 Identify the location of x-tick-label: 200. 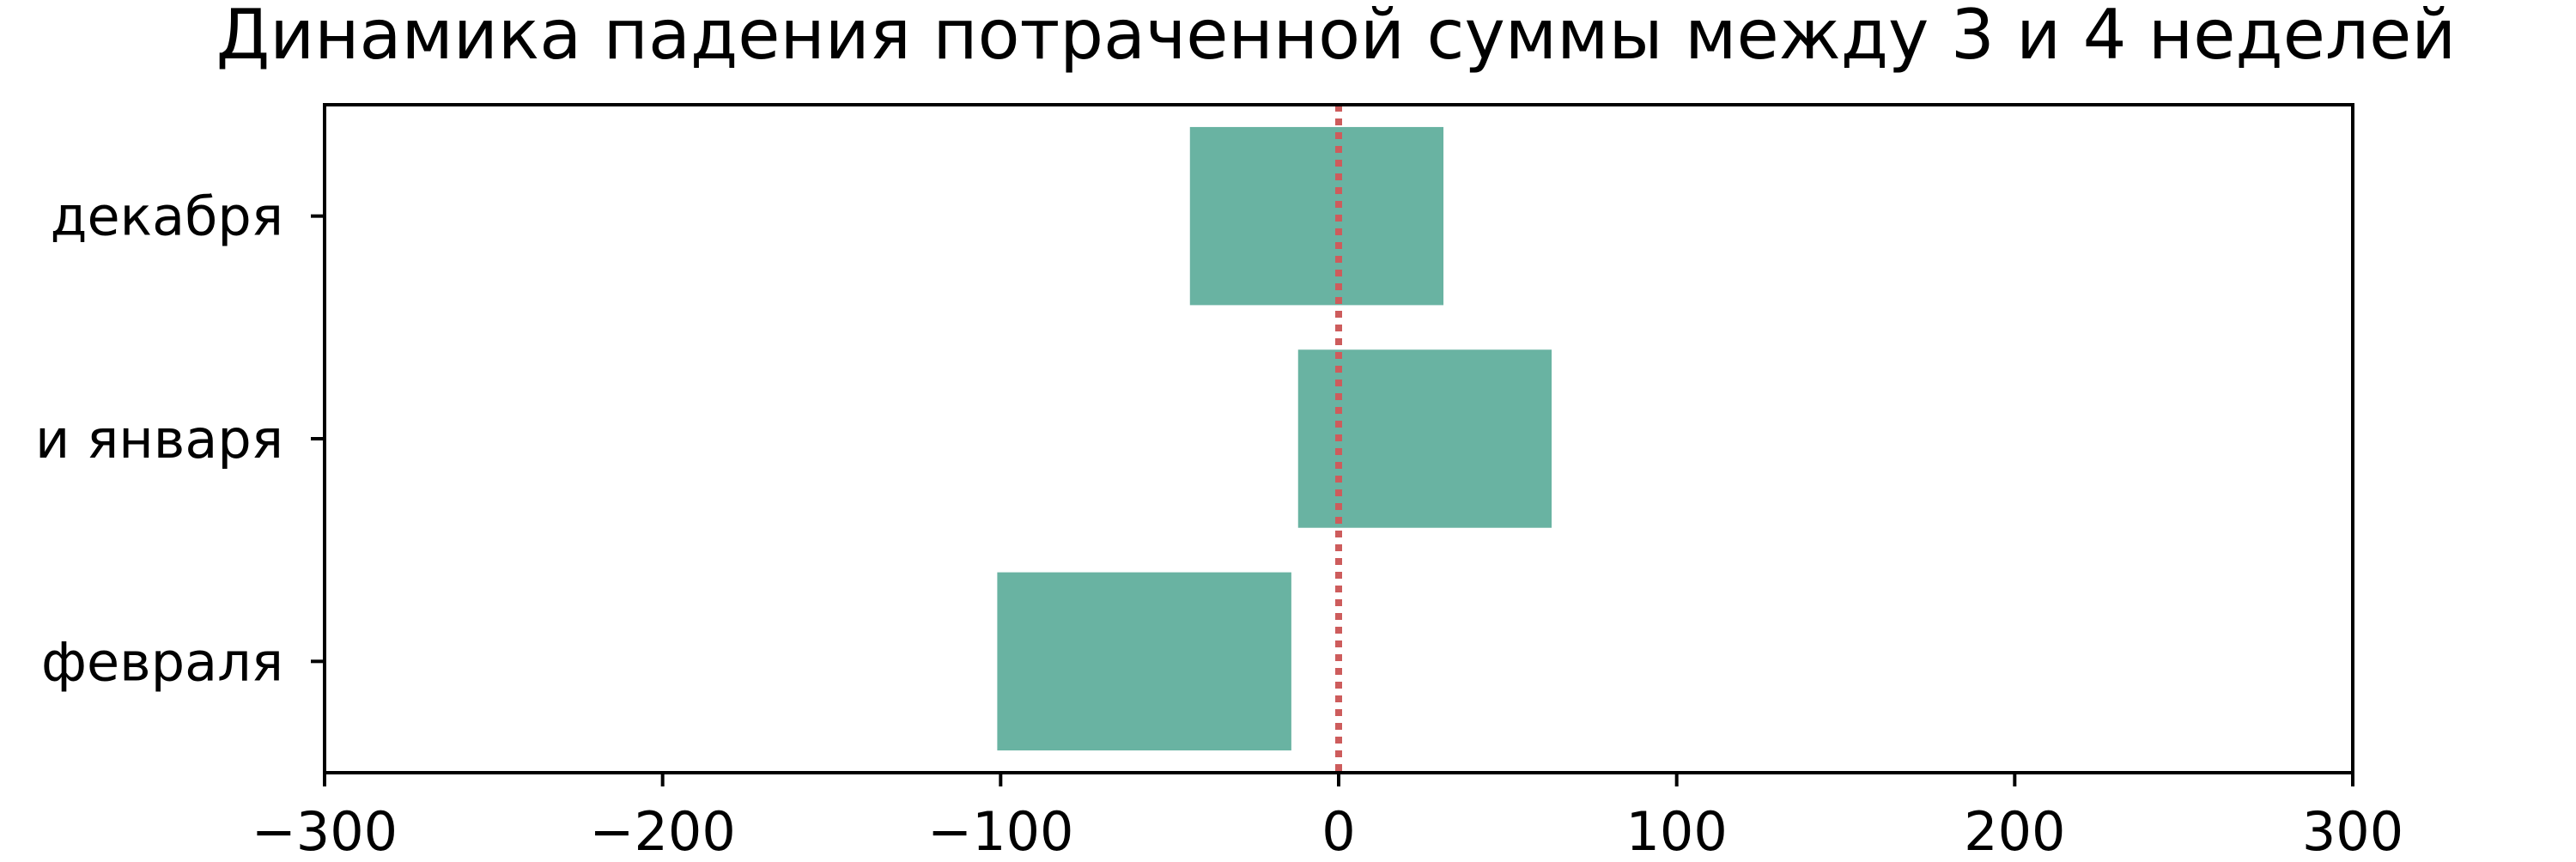
(2014, 829).